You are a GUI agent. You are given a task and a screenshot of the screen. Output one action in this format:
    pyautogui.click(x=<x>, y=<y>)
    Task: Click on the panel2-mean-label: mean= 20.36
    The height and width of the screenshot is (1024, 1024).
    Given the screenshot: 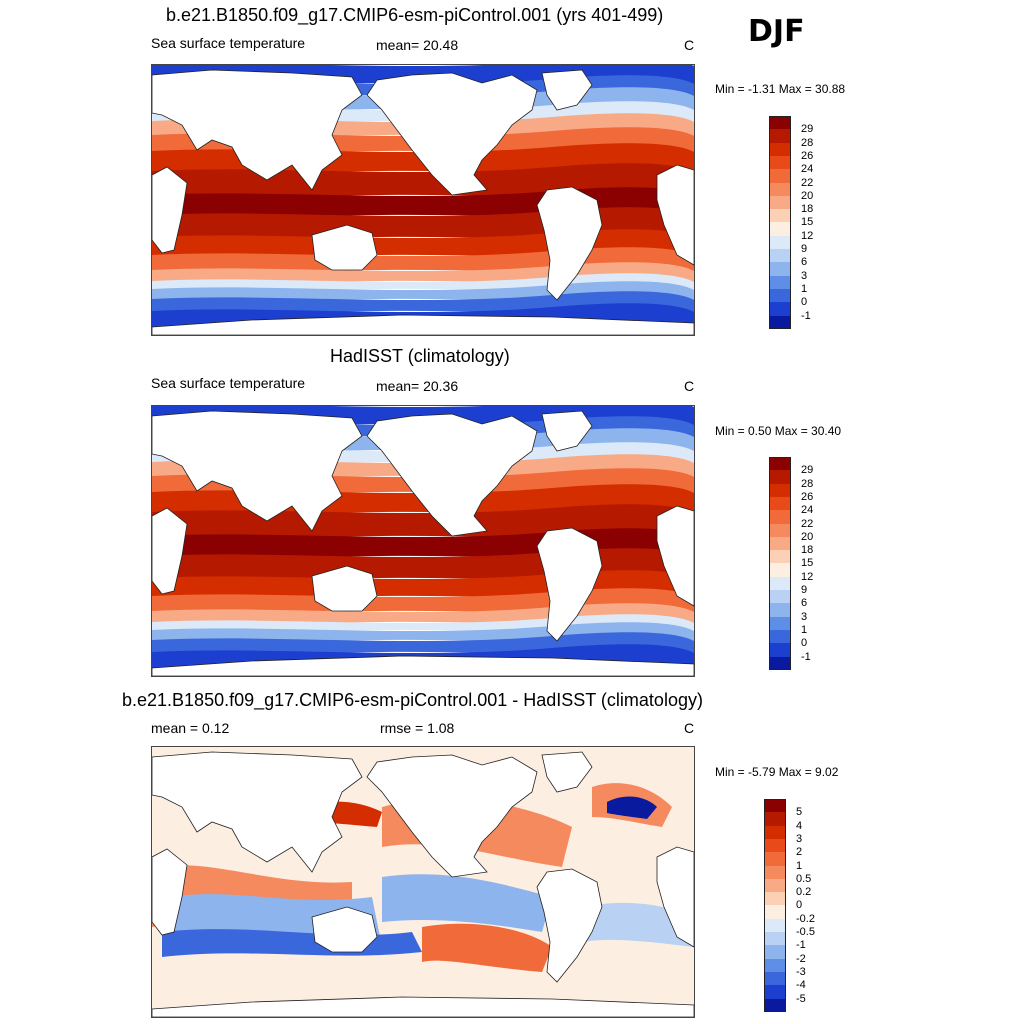 What is the action you would take?
    pyautogui.click(x=417, y=386)
    